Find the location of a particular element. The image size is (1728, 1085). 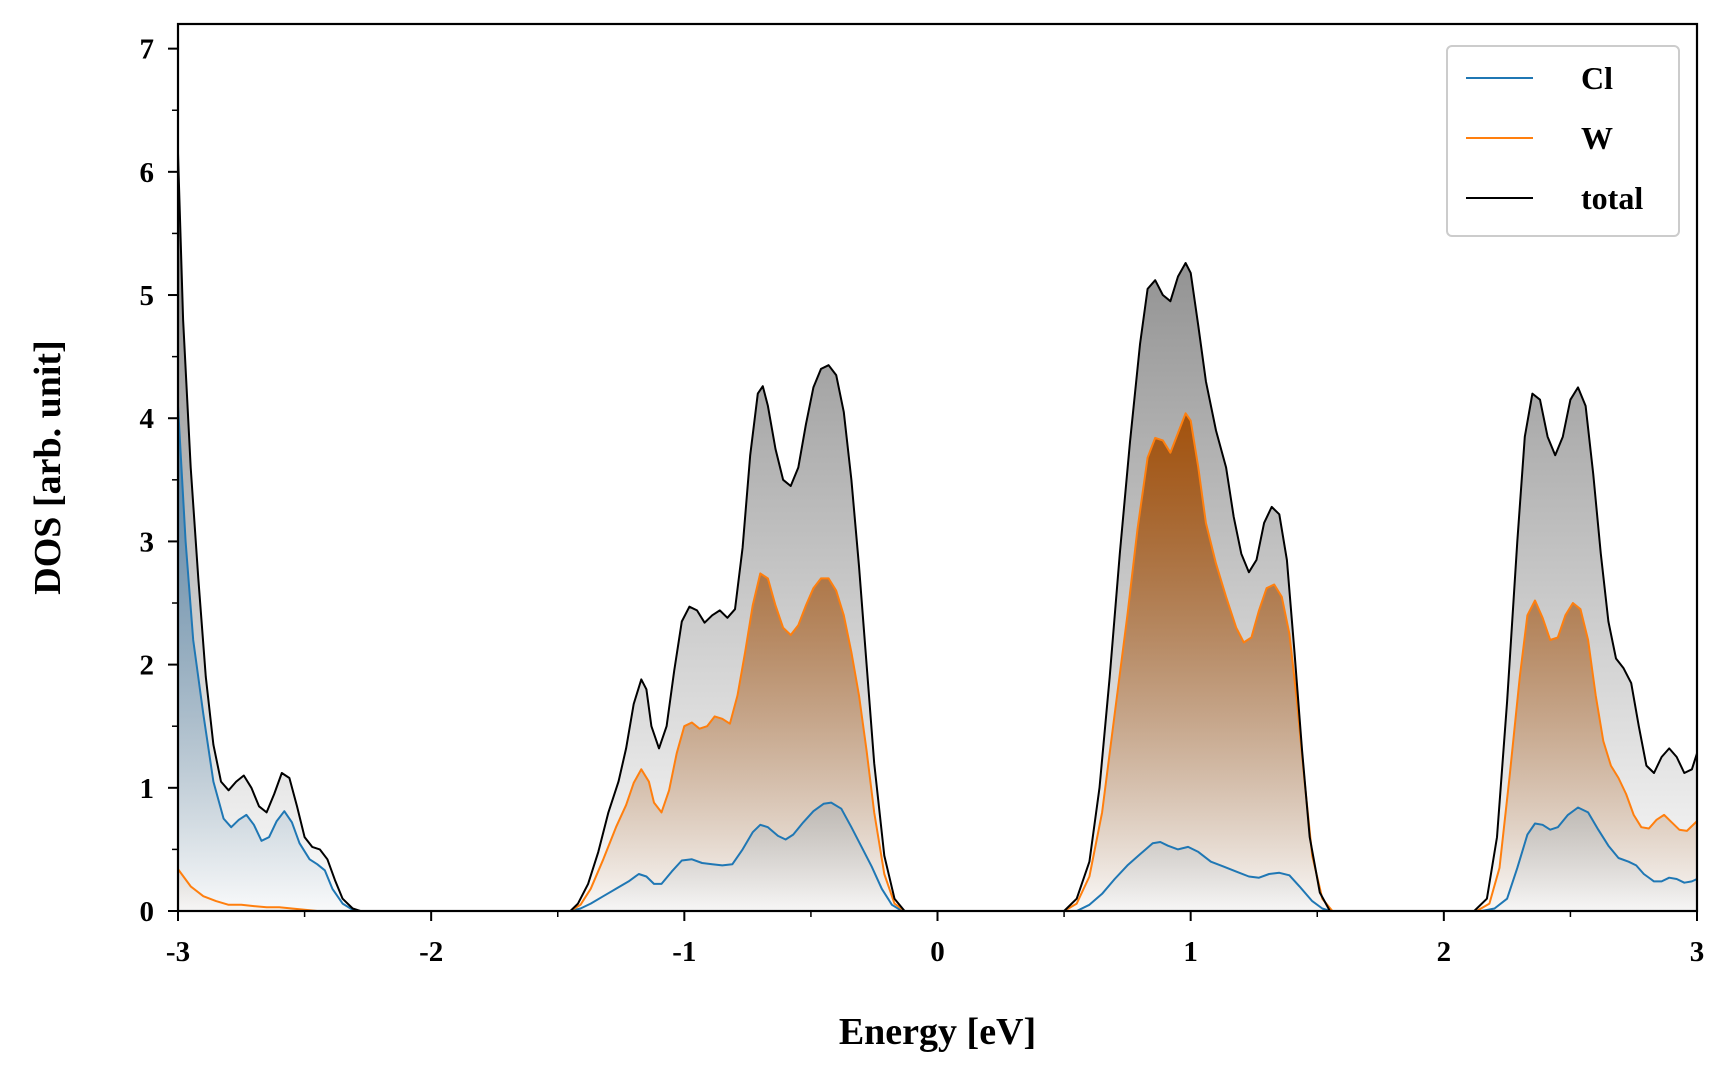

y-axis-ticks: 0 1 2 3 4 5 6 7 is located at coordinates (159, 481).